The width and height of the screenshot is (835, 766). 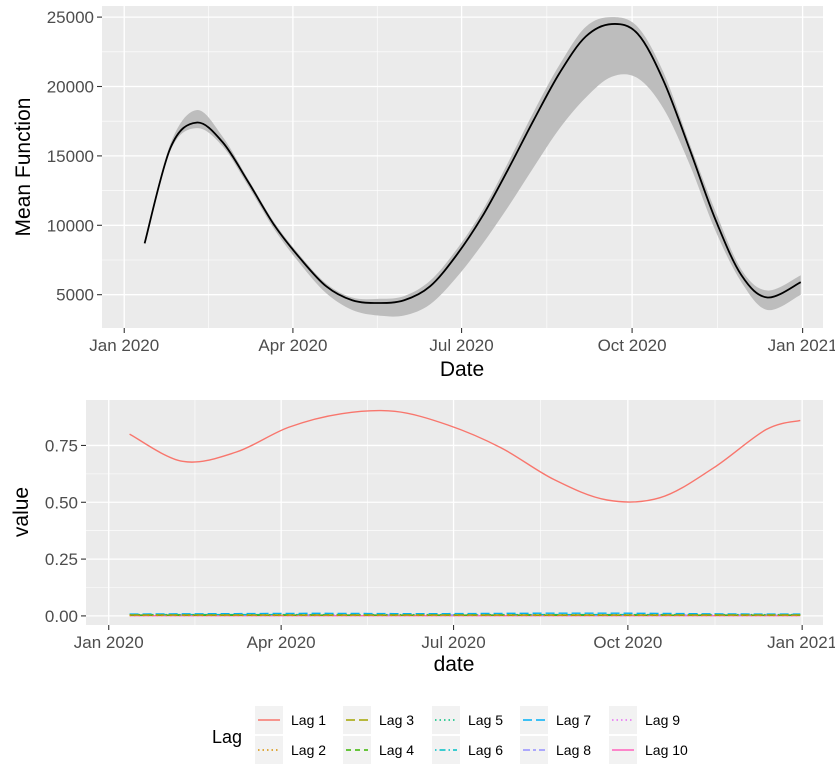 What do you see at coordinates (61, 616) in the screenshot?
I see `bottom-y-tick-label: 0.00` at bounding box center [61, 616].